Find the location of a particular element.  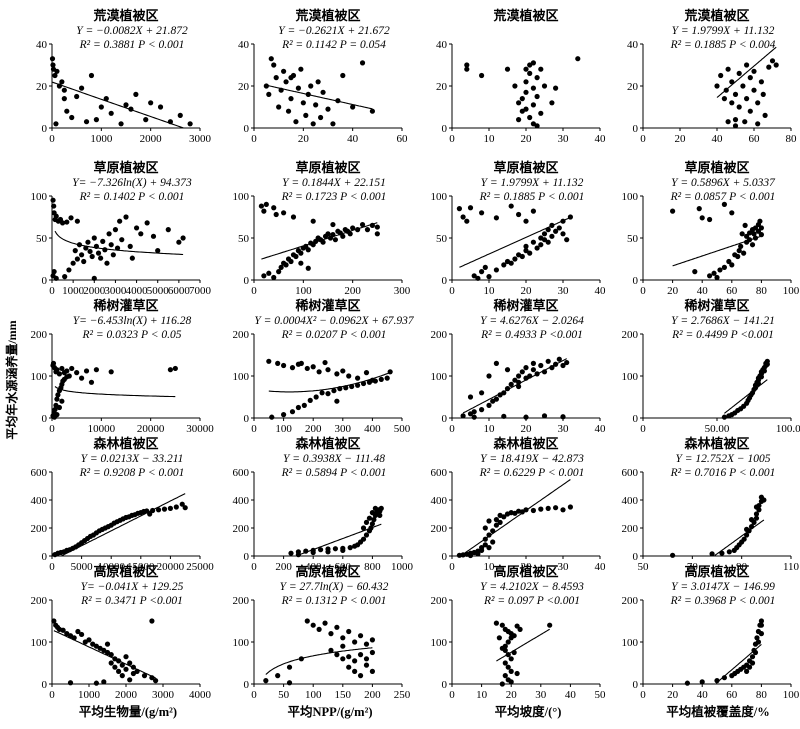

regression-equation: Y = 2.7686X − 141.21 is located at coordinates (723, 321).